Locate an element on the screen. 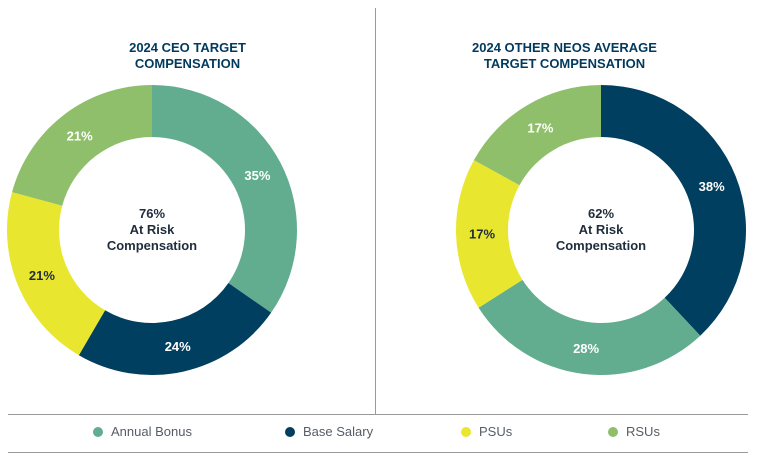 The width and height of the screenshot is (774, 465). donut-1-center-line-3: Compensation is located at coordinates (601, 245).